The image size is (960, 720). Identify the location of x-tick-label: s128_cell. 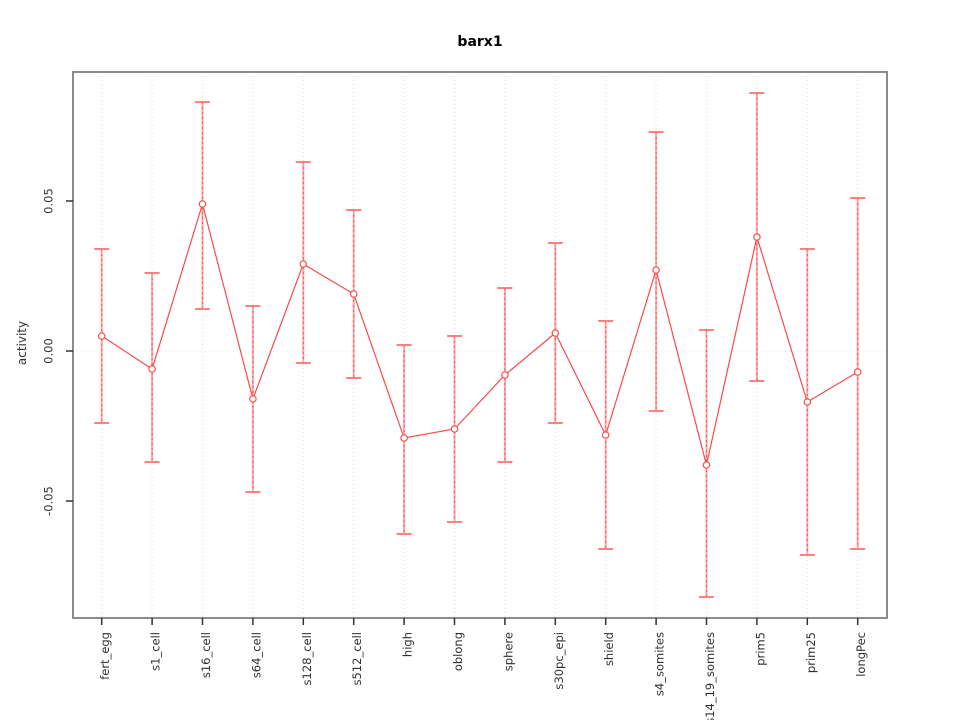
(307, 658).